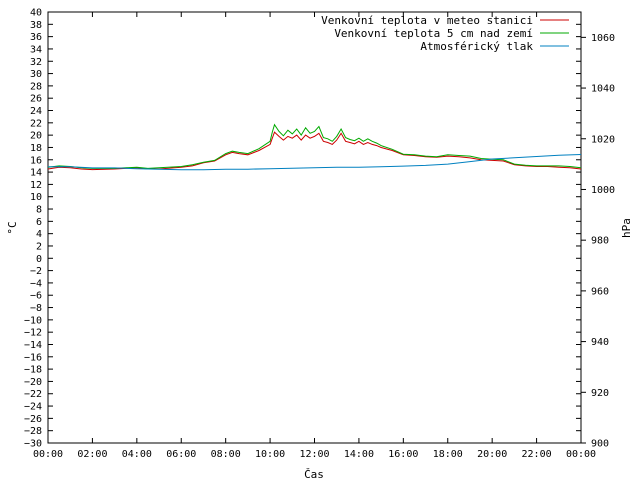 The image size is (640, 480). Describe the element at coordinates (36, 74) in the screenshot. I see `y-tick-label: 30` at that location.